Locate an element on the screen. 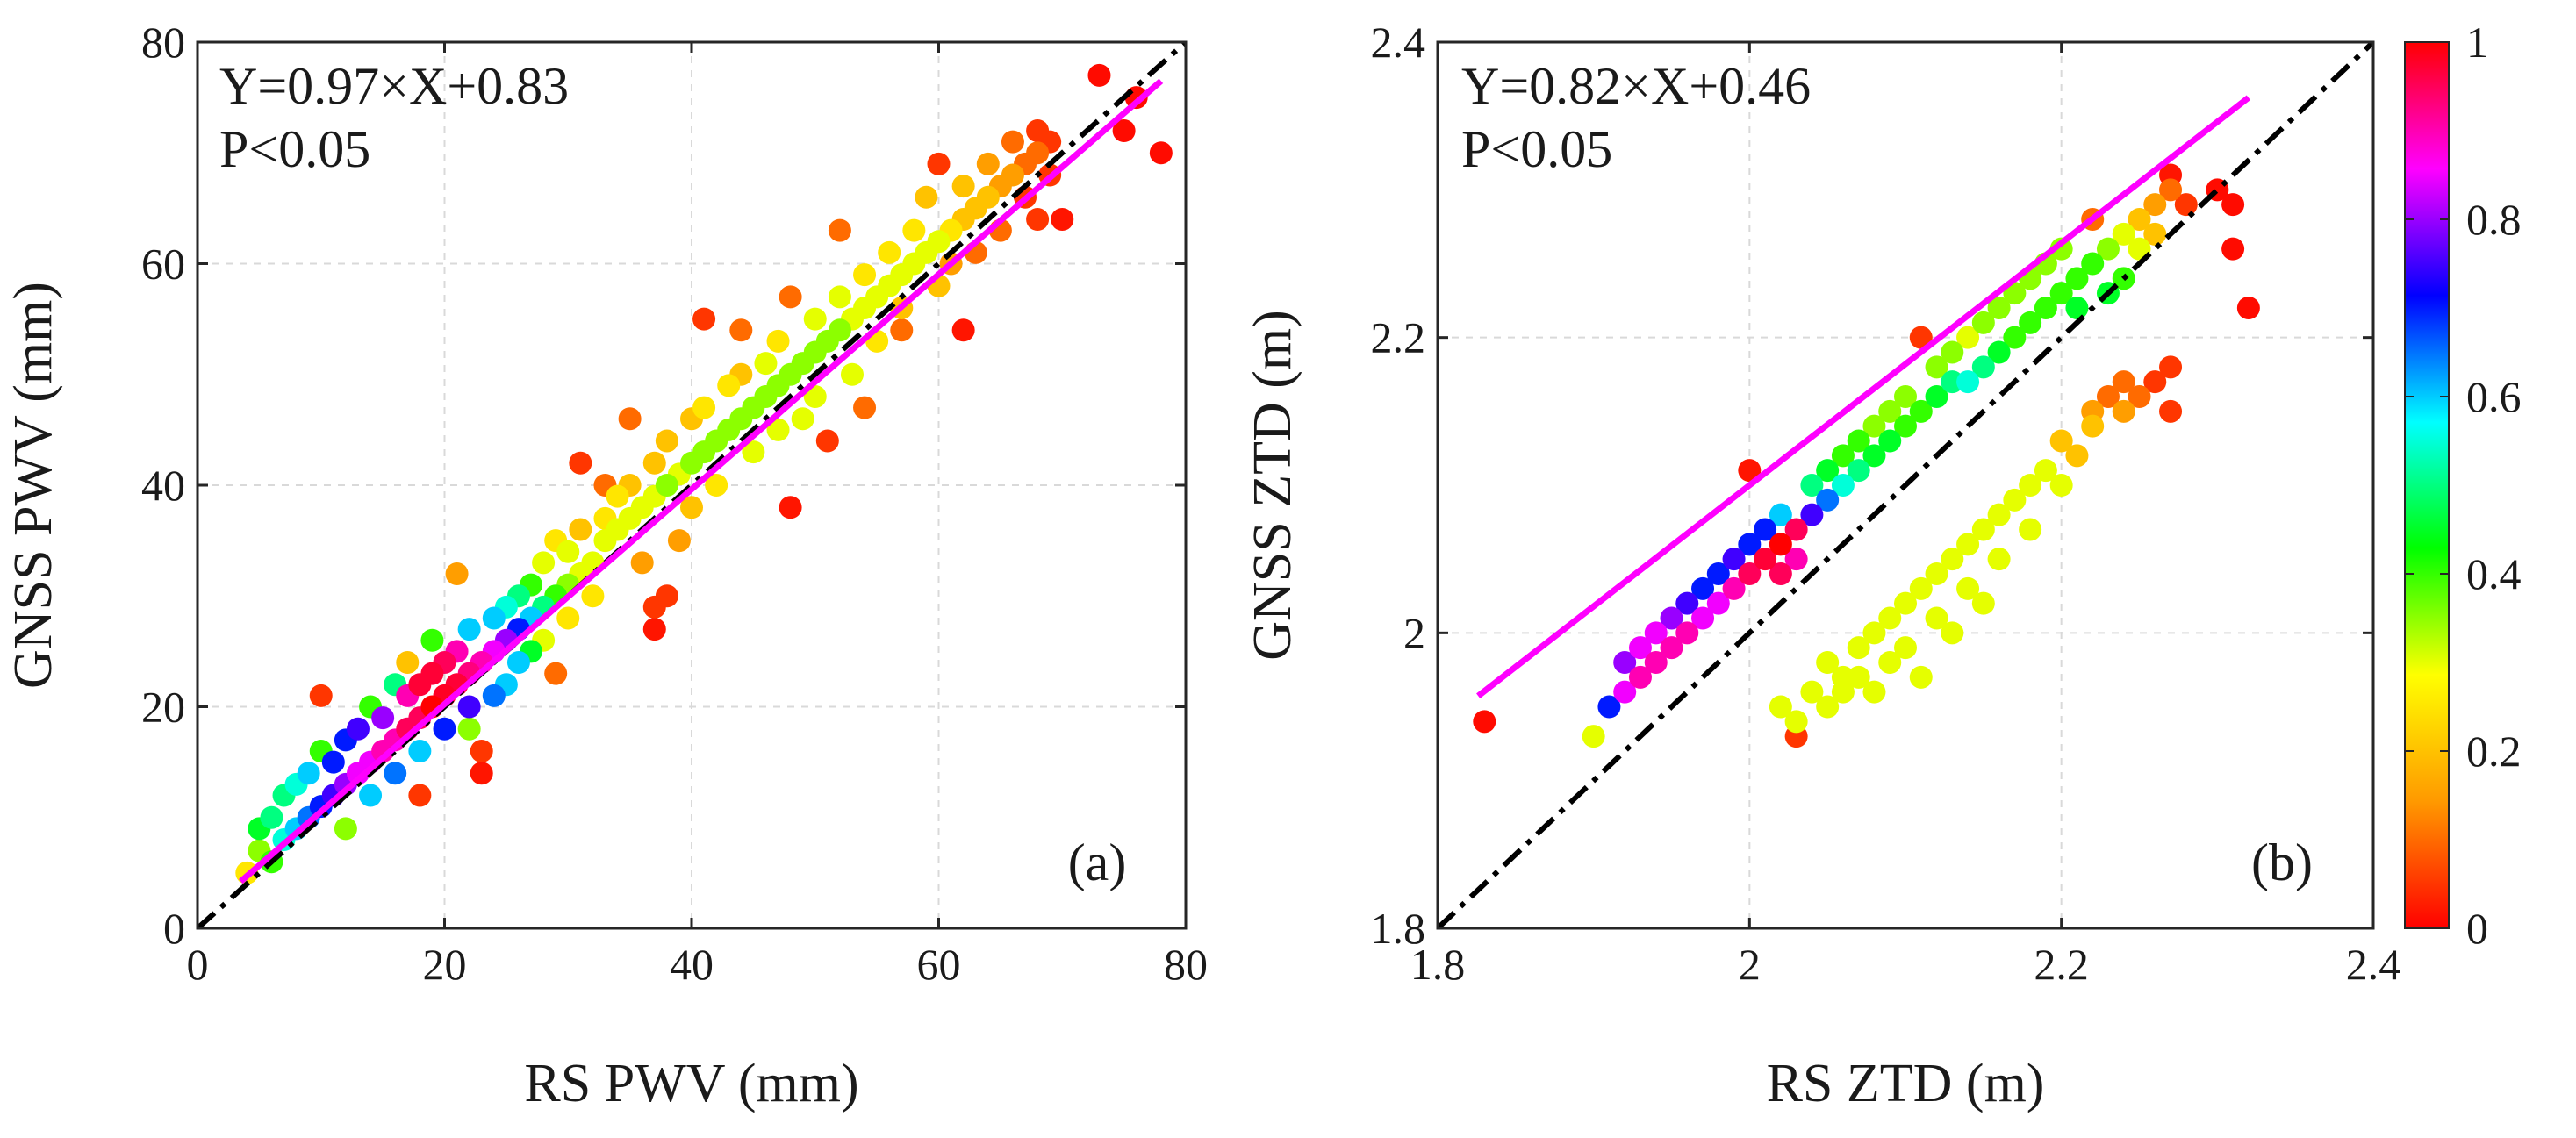 This screenshot has width=2576, height=1138. x-axis-label-b: RS ZTD (m) is located at coordinates (1906, 1083).